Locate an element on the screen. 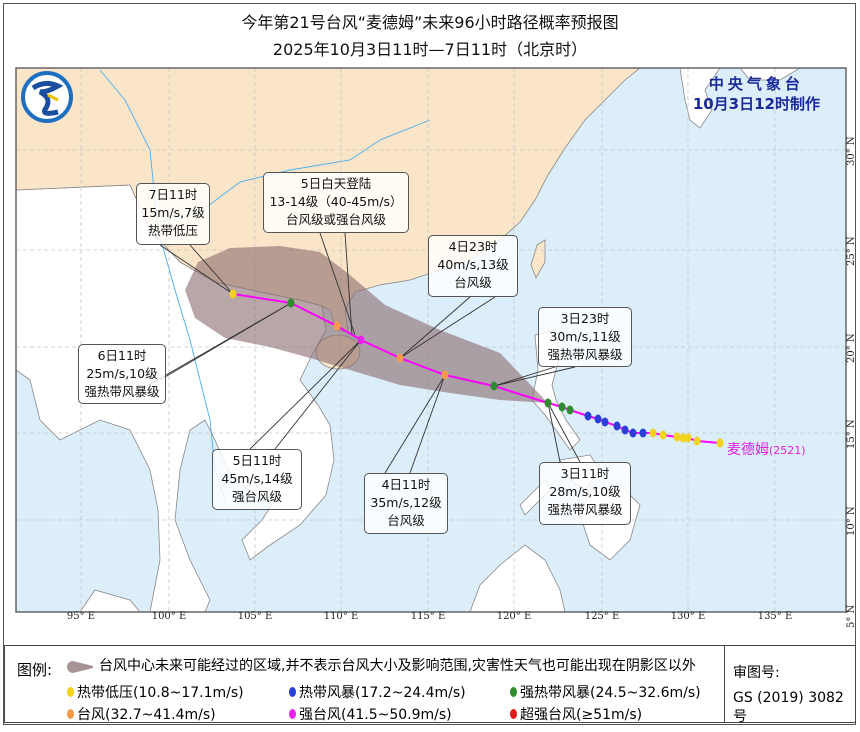 The width and height of the screenshot is (860, 732). lat-tick-label: 15° N is located at coordinates (851, 434).